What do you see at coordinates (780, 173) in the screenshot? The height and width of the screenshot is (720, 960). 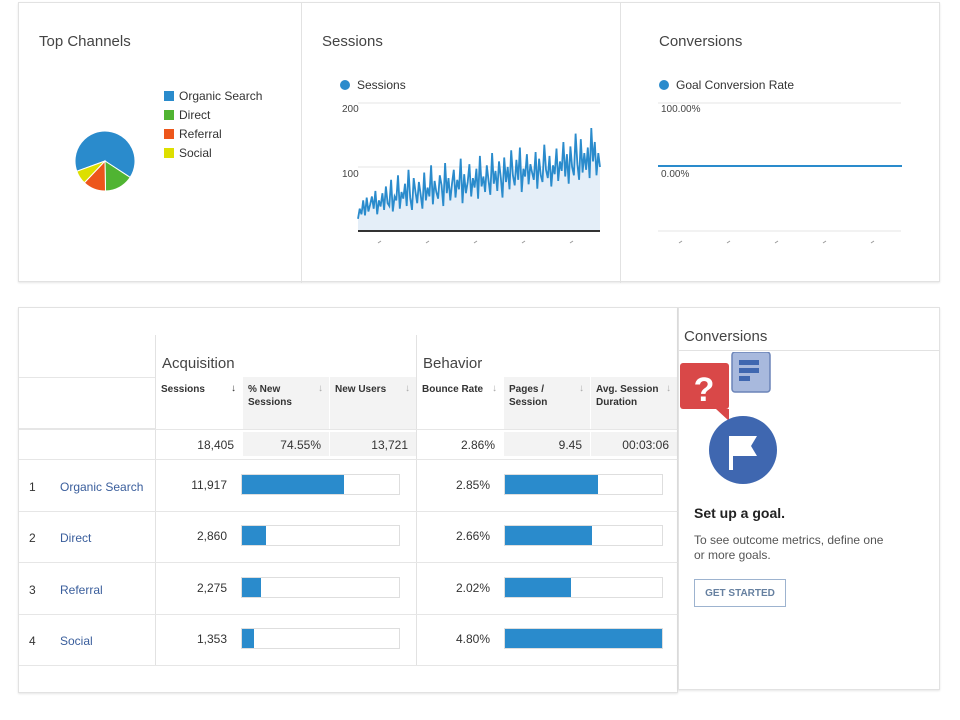 I see `conversion-rate-chart` at bounding box center [780, 173].